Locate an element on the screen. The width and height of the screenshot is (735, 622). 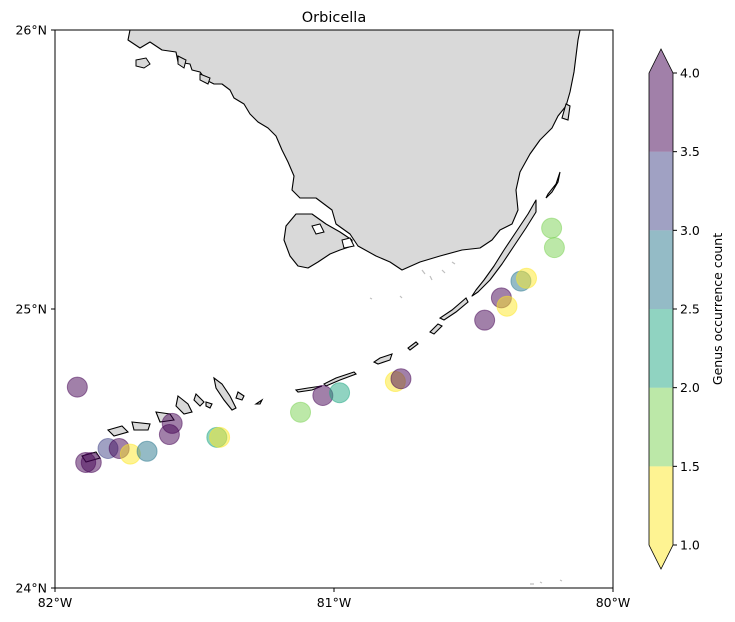
colorbar: 1.0 1.5 2.0 2.5 3.0 3.5 4.0 is located at coordinates (674, 309).